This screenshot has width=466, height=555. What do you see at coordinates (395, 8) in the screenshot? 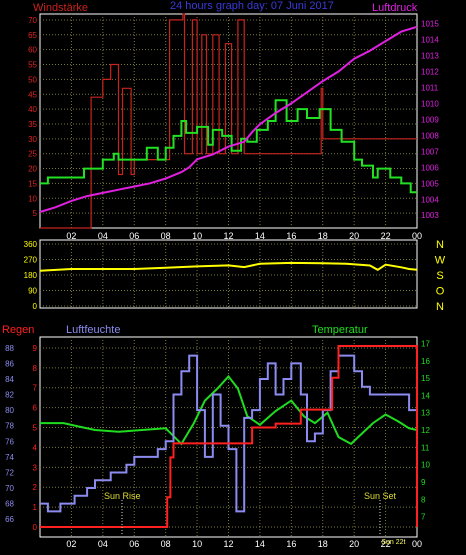
I see `luftdruck-label: Luftdruck` at bounding box center [395, 8].